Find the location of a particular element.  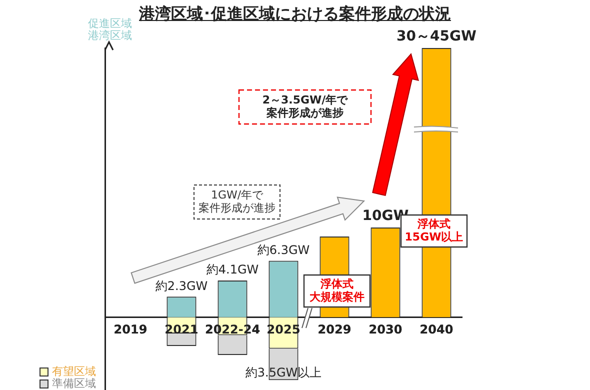

chart-title: 港湾区域･促進区域における案件形成の状況 is located at coordinates (295, 13).